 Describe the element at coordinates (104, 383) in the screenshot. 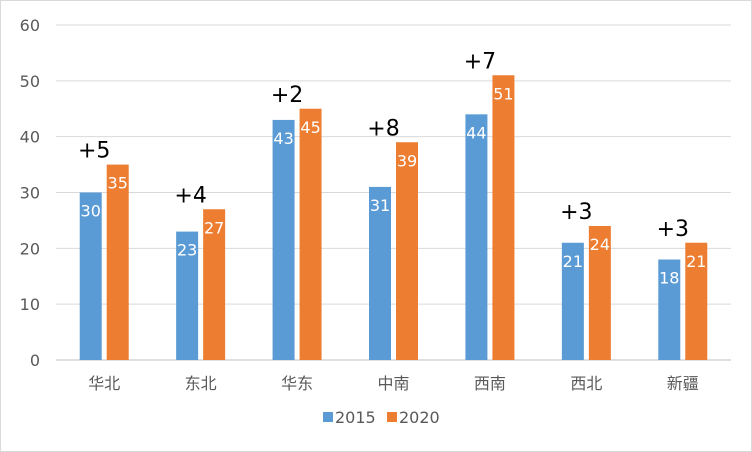

I see `x-tick-label: 华北` at that location.